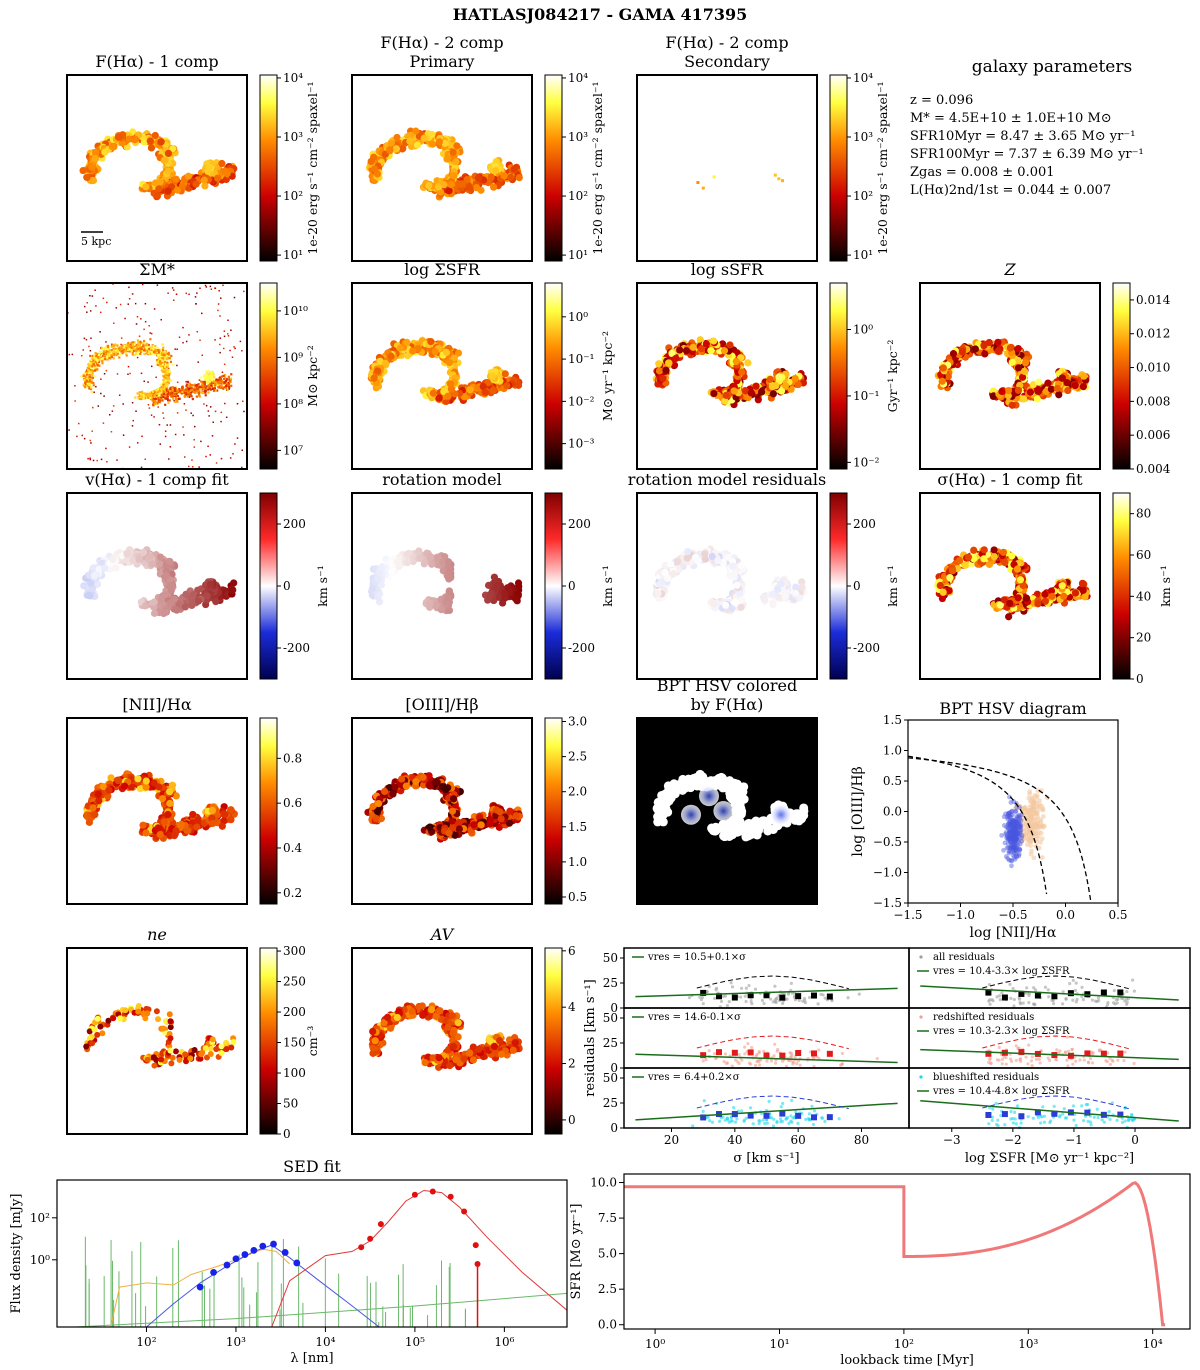 This screenshot has height=1370, width=1200. I want to click on colorbar-tick-label: 10⁴, so click(863, 78).